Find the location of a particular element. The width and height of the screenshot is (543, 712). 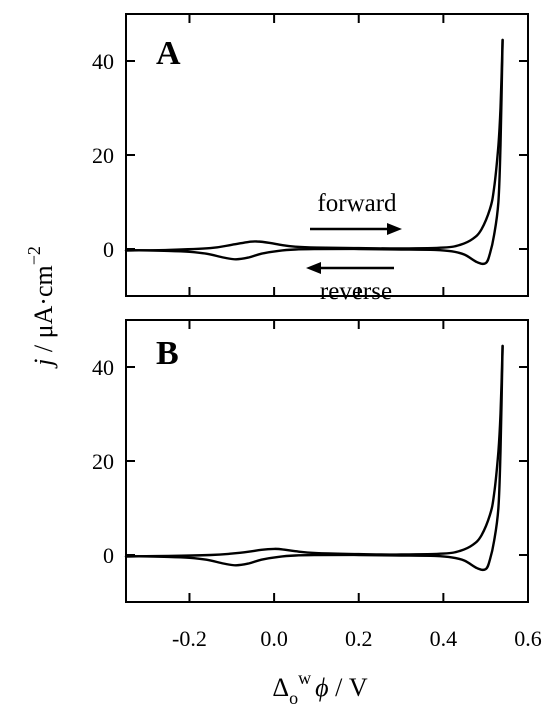

reverse-label: reverse is located at coordinates (356, 291).